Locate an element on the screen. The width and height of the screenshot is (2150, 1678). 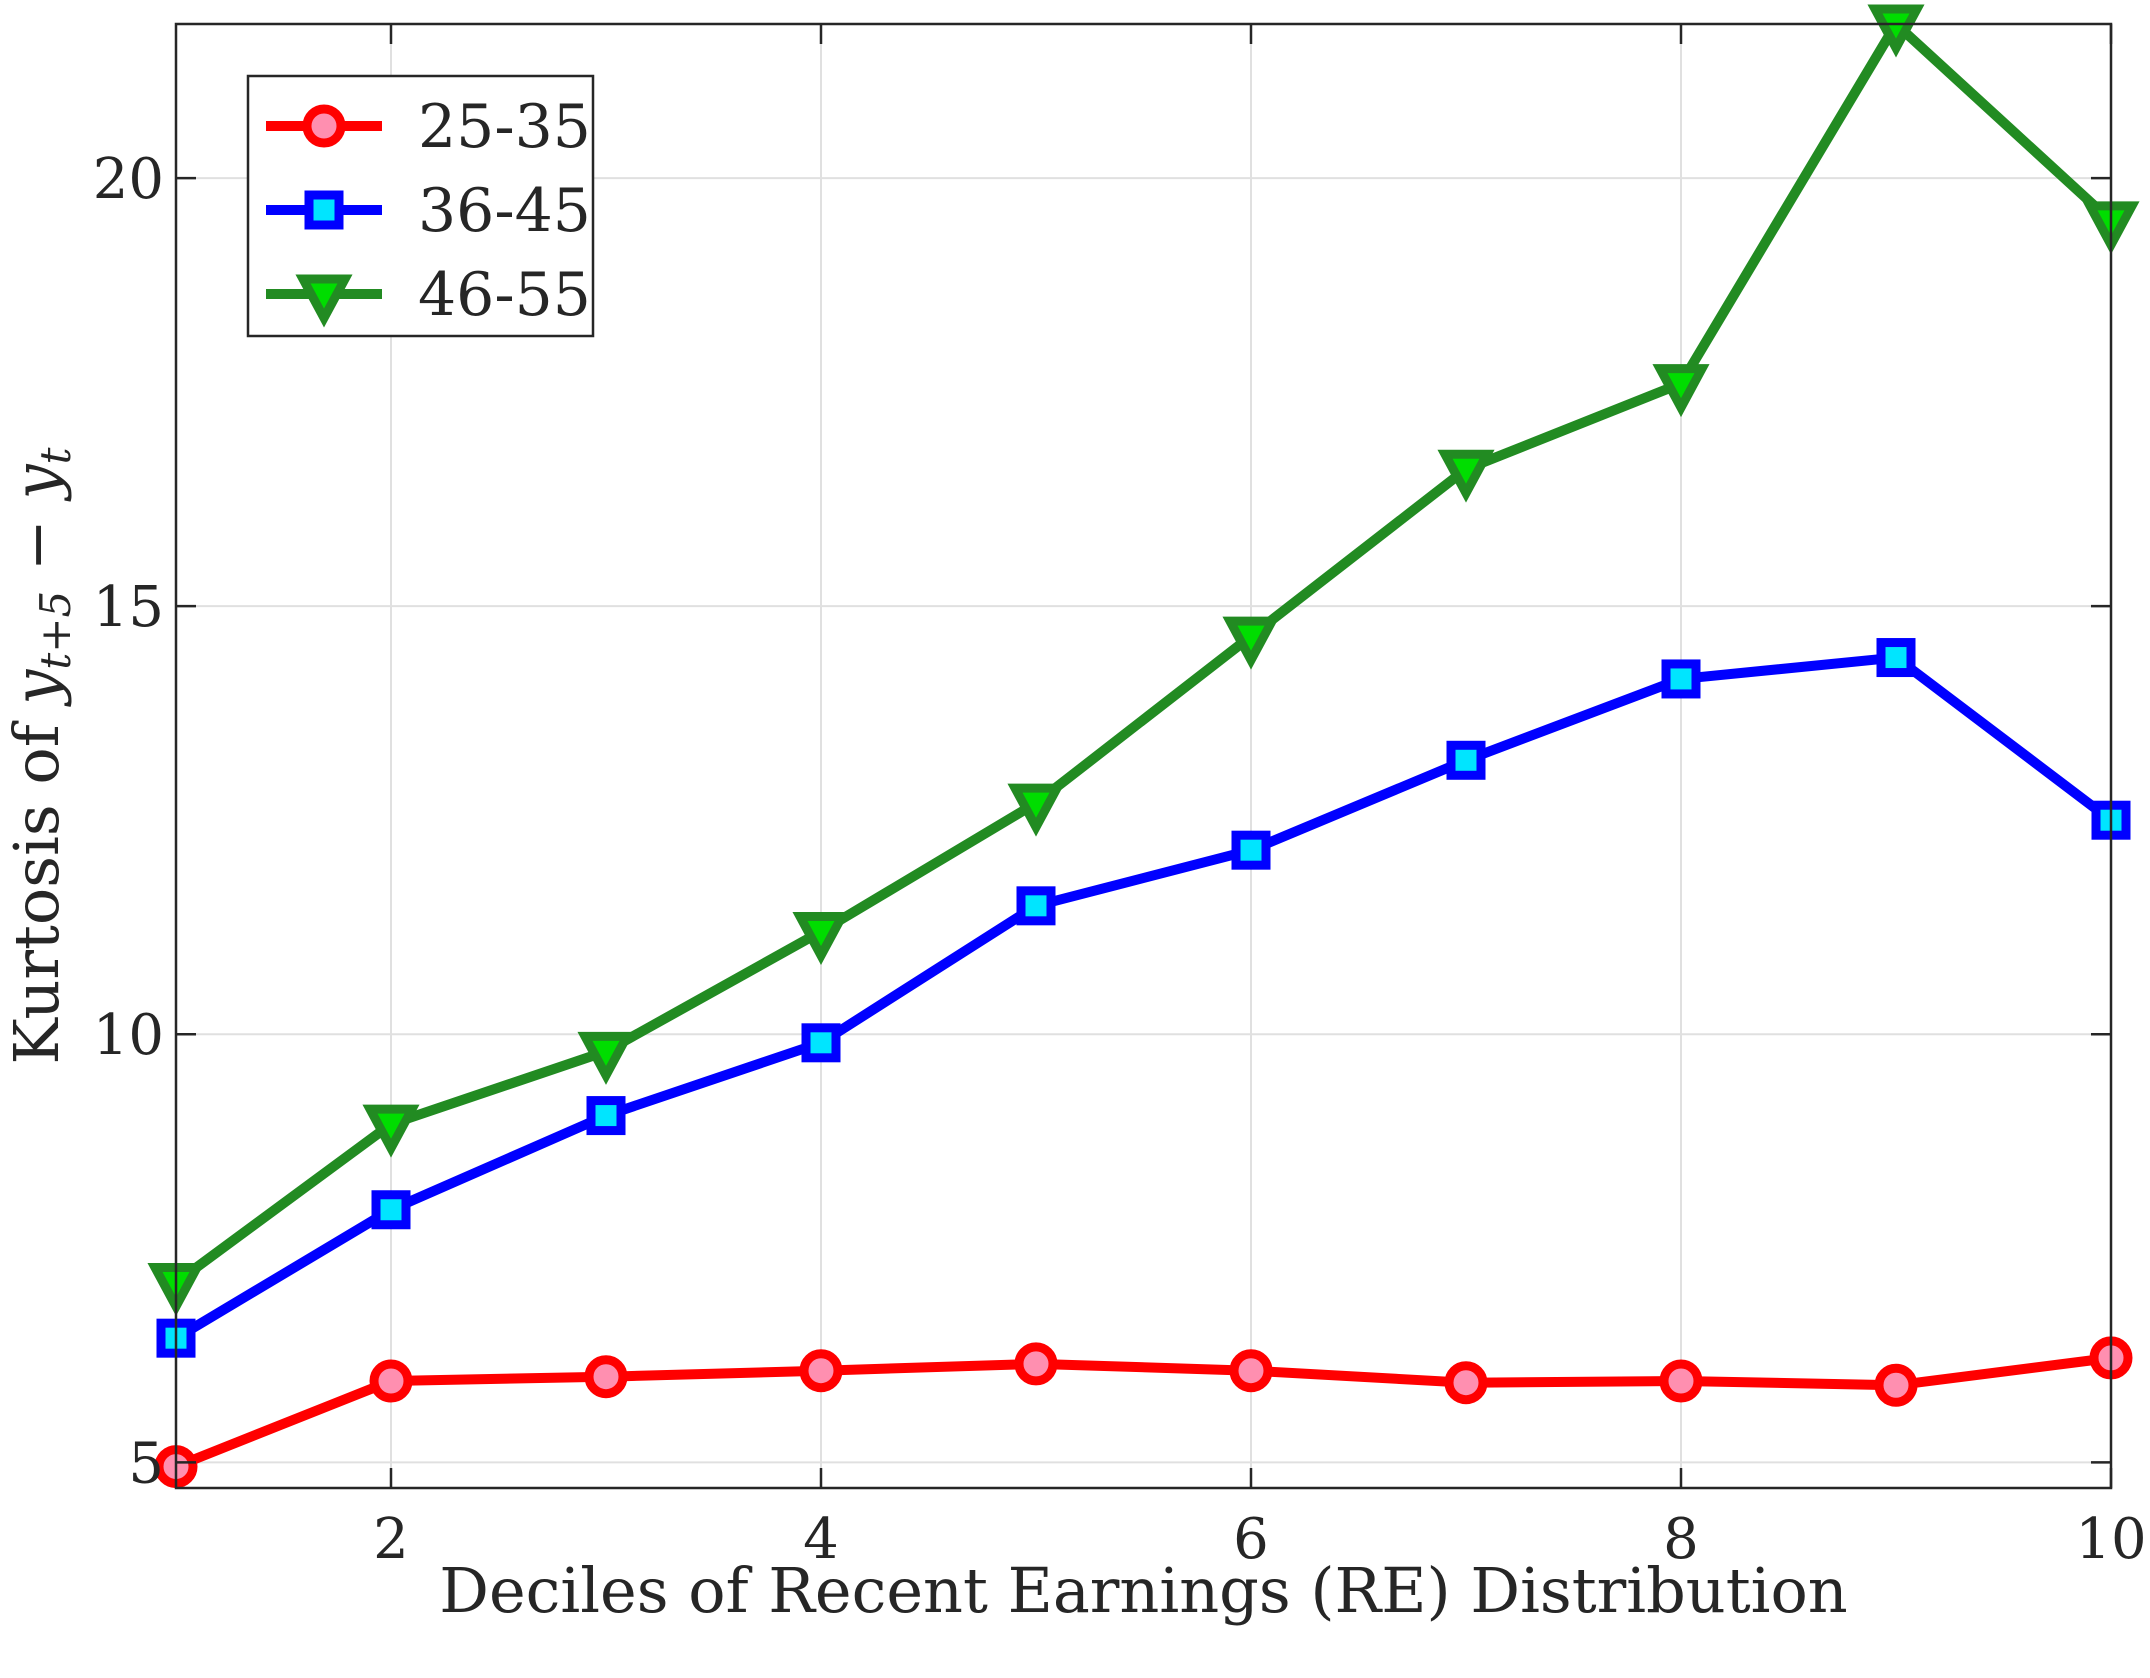
legend-entry-46-55: 46-55 is located at coordinates (428, 295).